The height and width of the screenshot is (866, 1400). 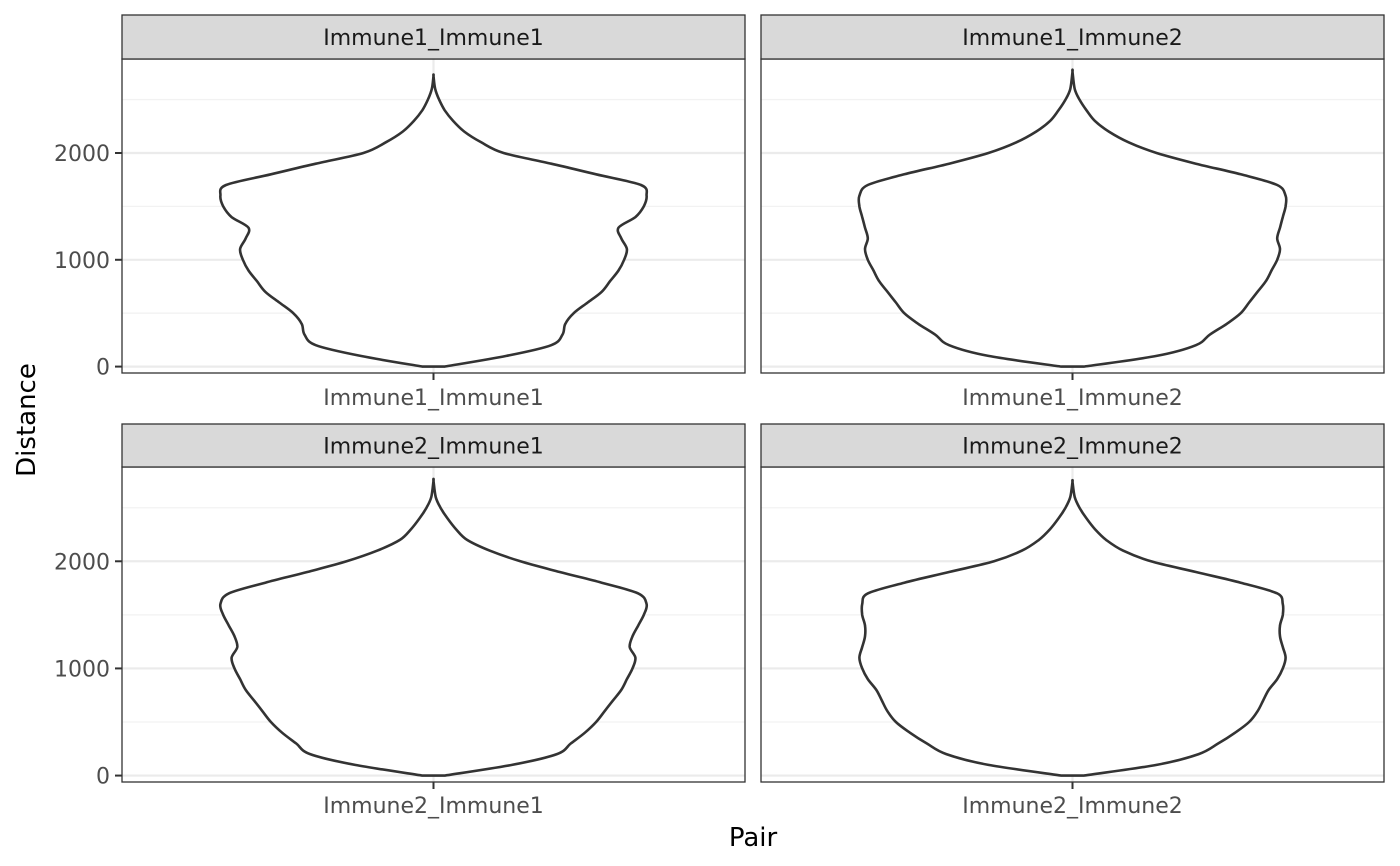 What do you see at coordinates (433, 398) in the screenshot?
I see `x-tick-label: Immune1_Immune1` at bounding box center [433, 398].